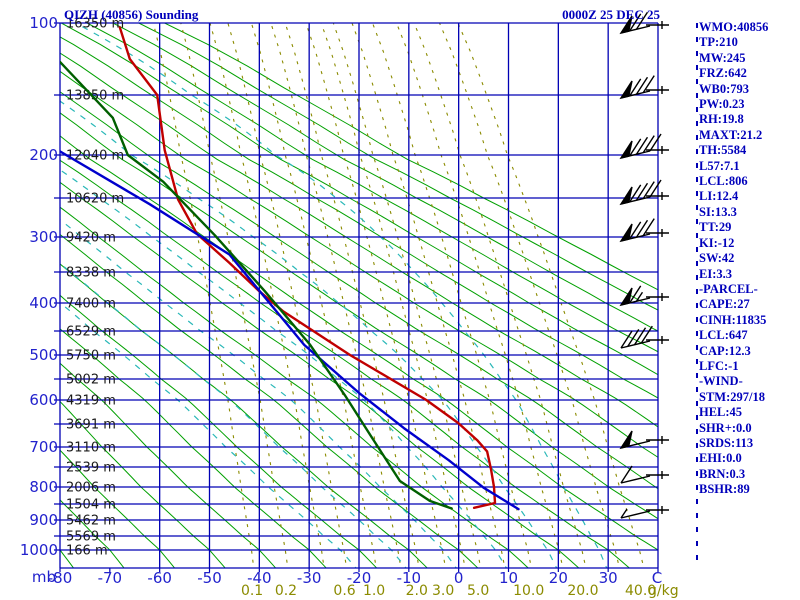  I want to click on chart-title: QIZH (40856) Sounding, so click(131, 14).